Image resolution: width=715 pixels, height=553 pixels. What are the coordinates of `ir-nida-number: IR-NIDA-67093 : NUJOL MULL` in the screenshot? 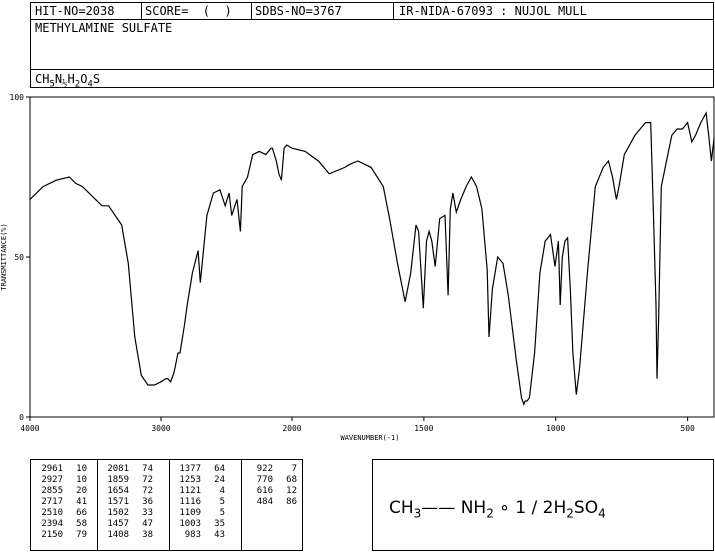 It's located at (493, 11).